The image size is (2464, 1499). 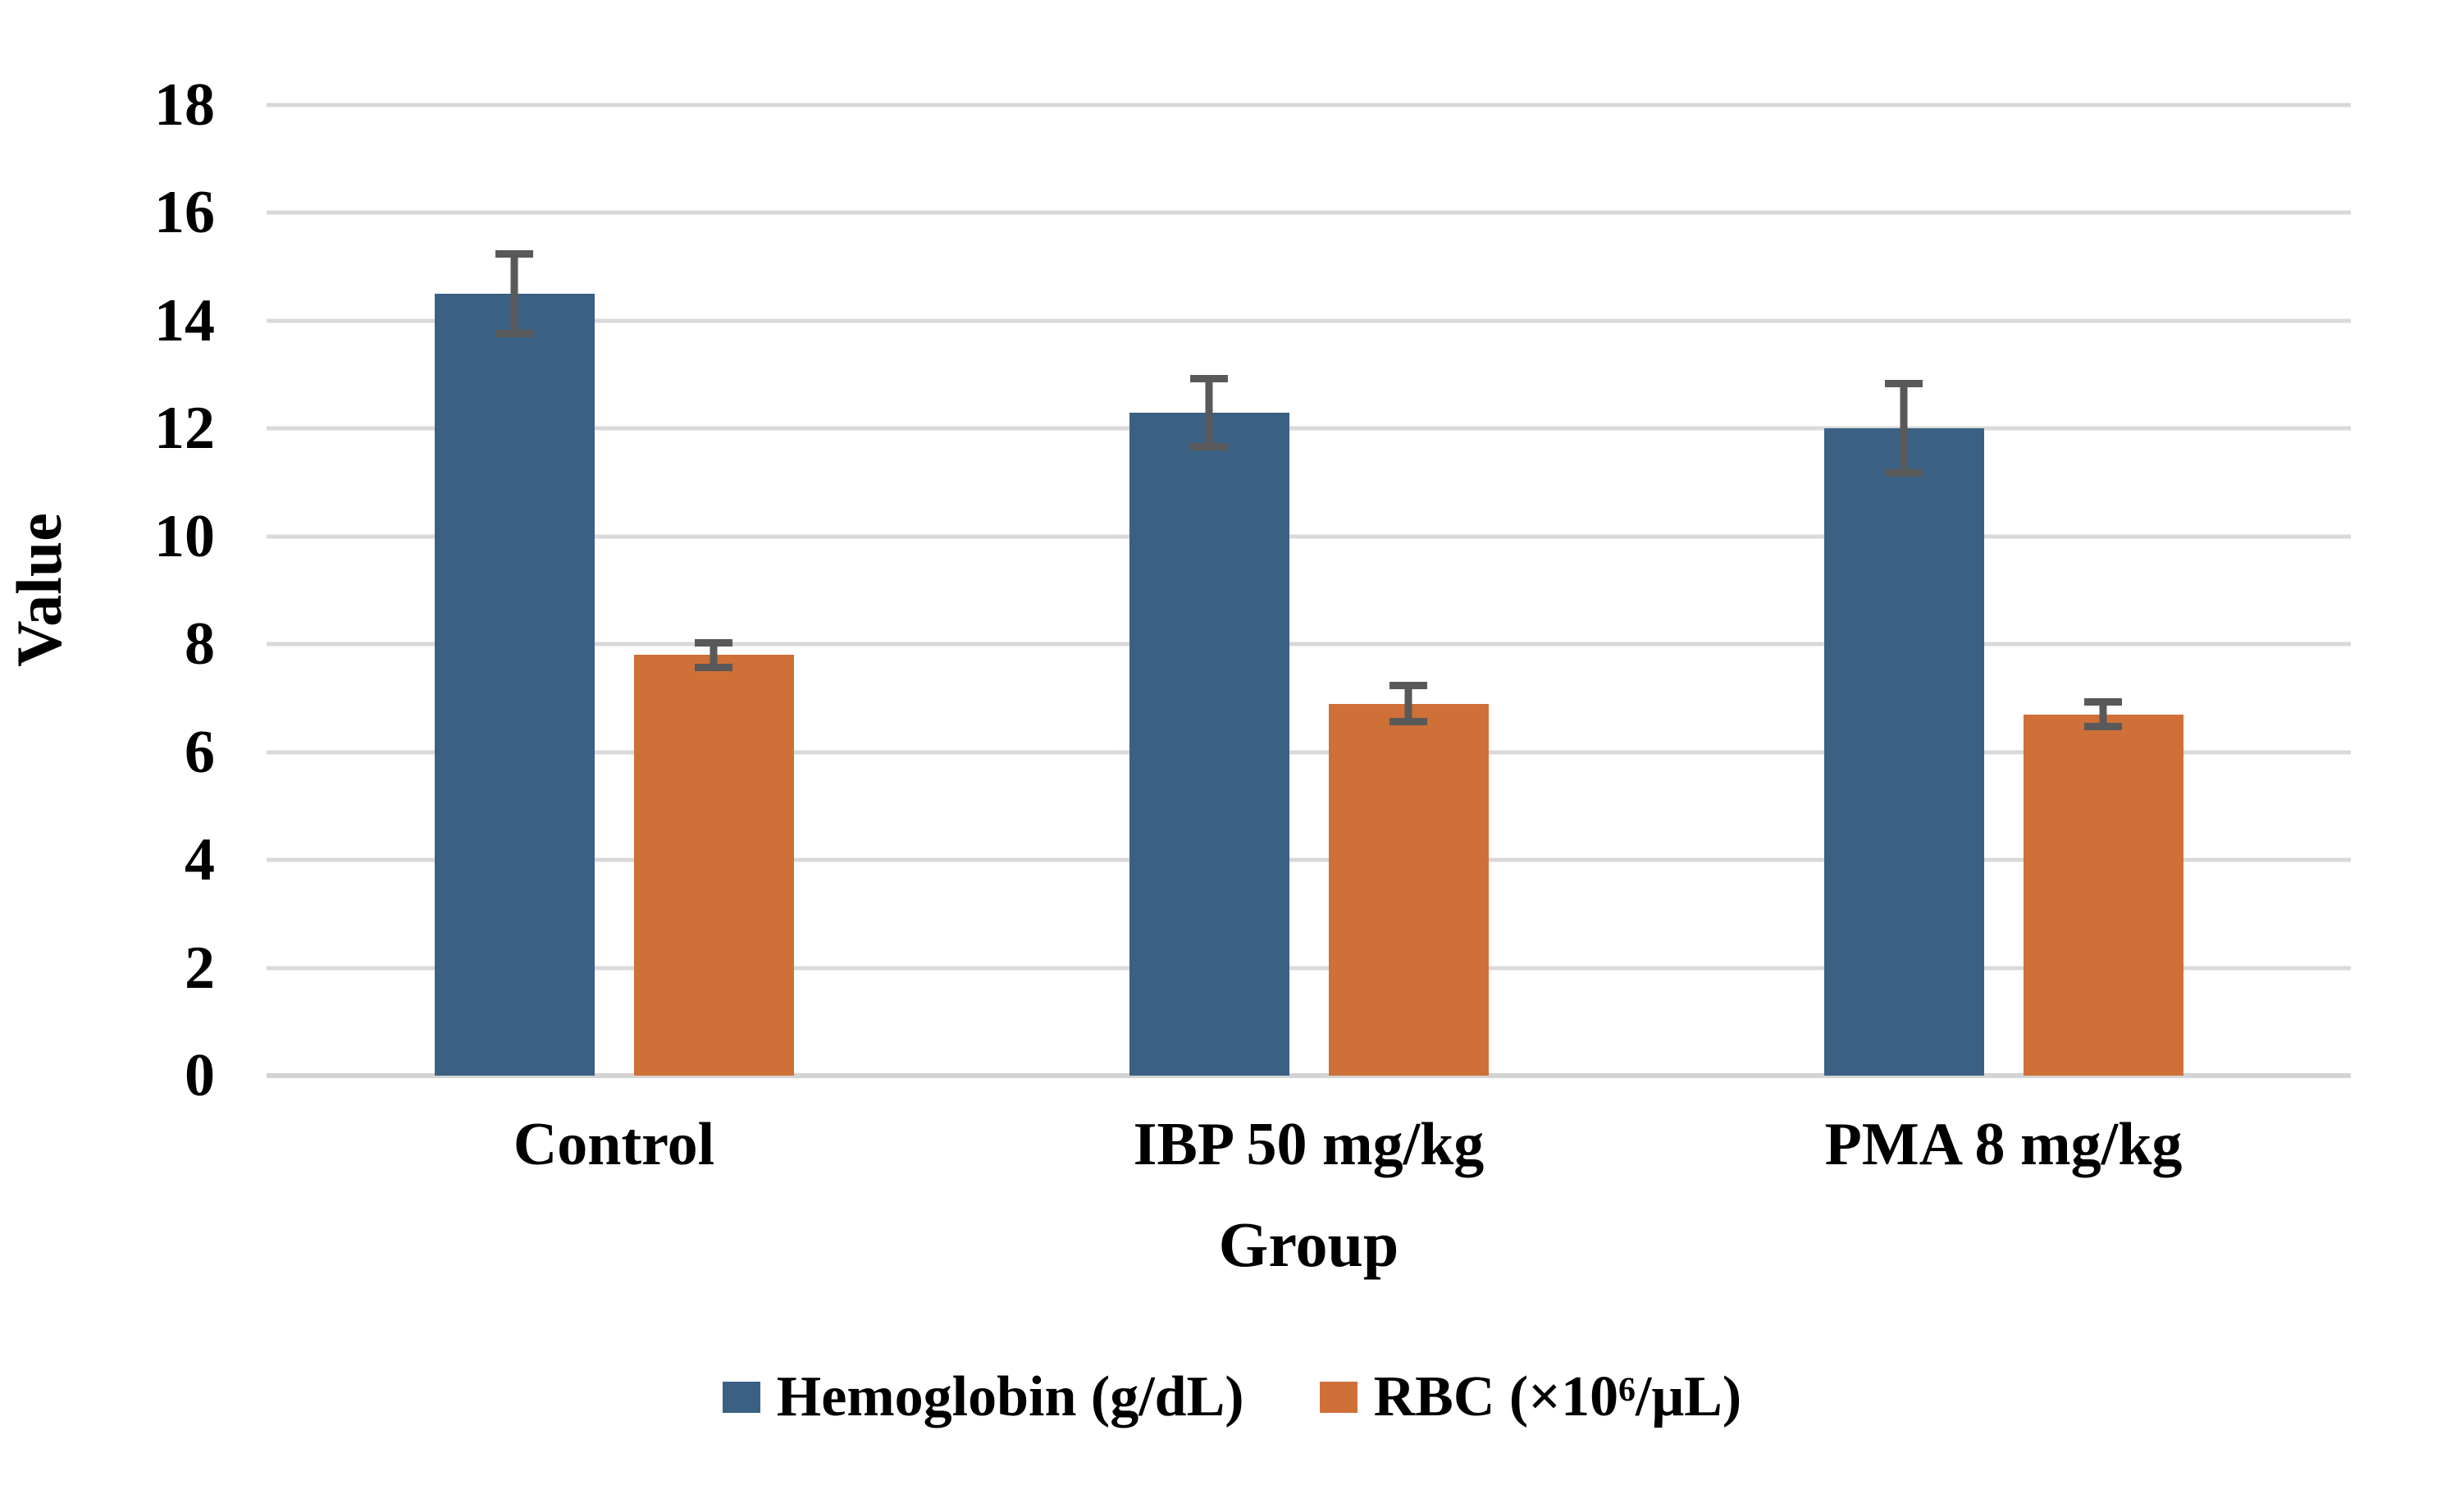 I want to click on bar-hemoglobin-control, so click(x=514, y=685).